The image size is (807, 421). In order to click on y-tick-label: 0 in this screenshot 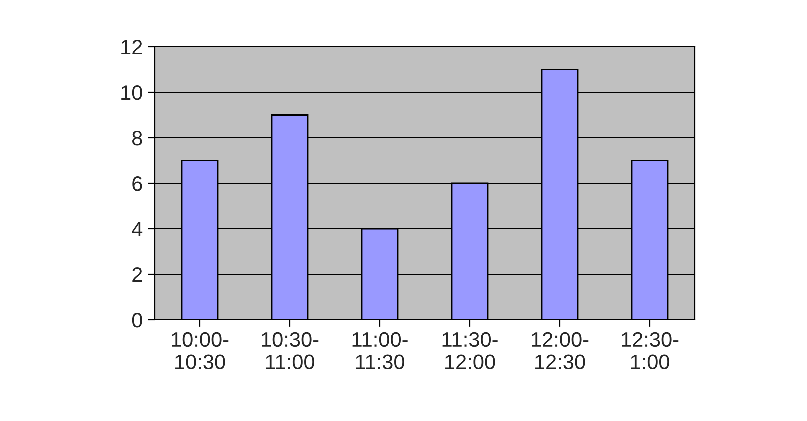, I will do `click(137, 320)`.